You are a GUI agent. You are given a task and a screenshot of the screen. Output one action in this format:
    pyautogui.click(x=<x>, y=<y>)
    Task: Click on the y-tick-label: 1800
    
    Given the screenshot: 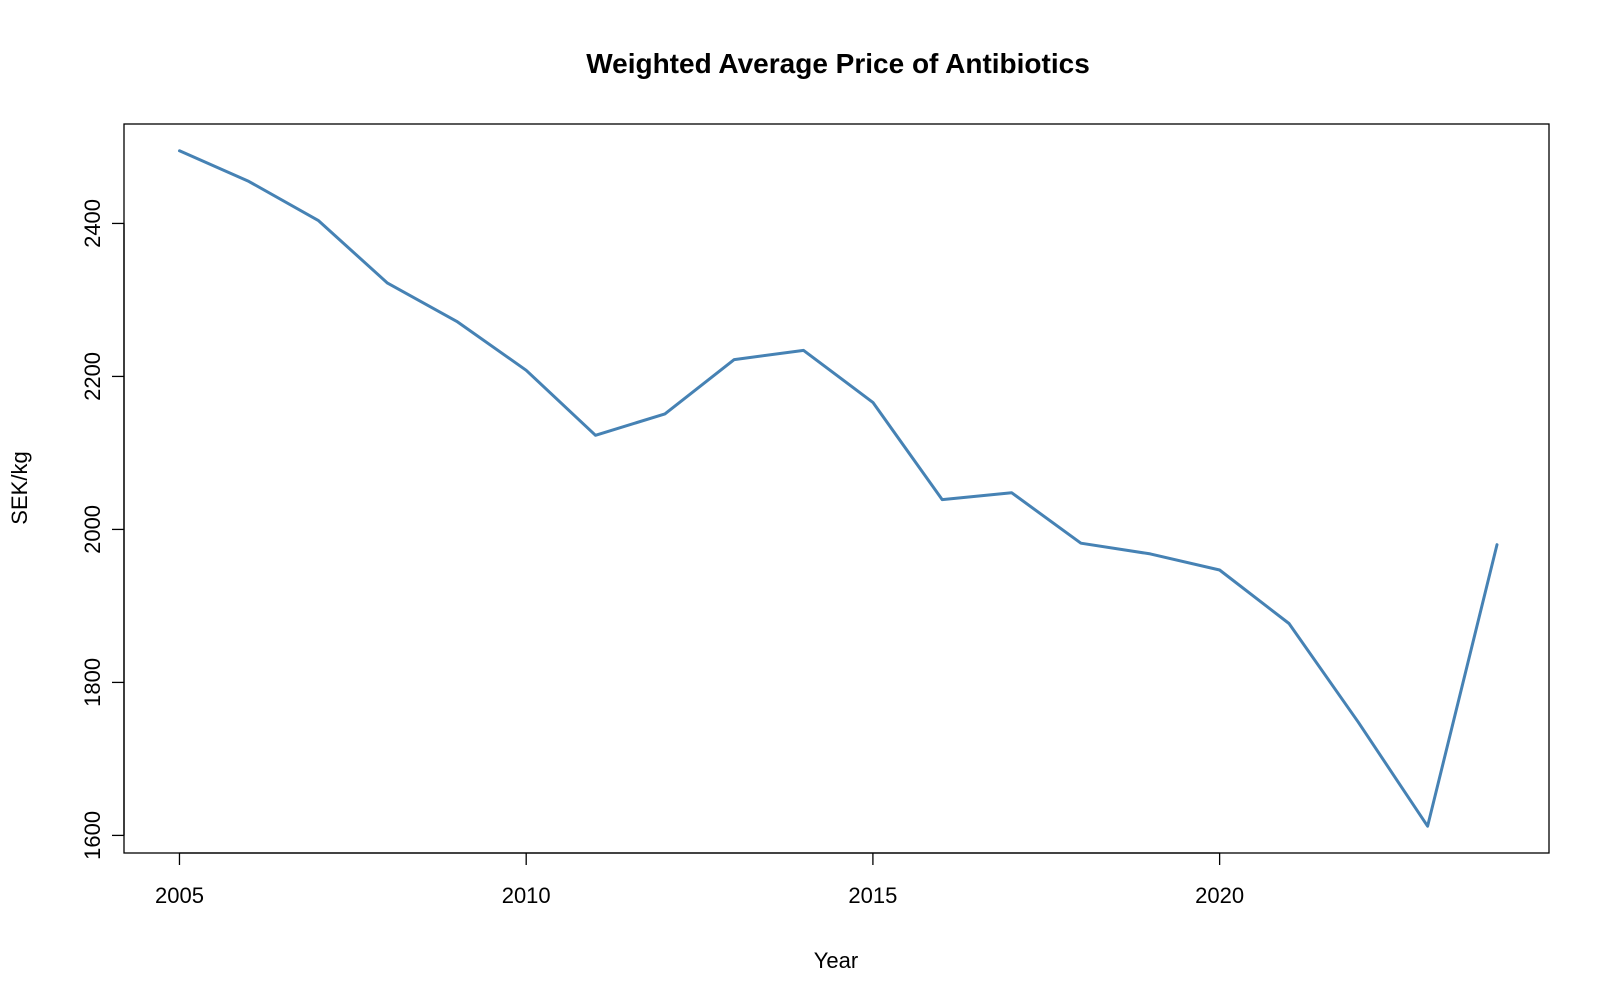 What is the action you would take?
    pyautogui.click(x=92, y=682)
    